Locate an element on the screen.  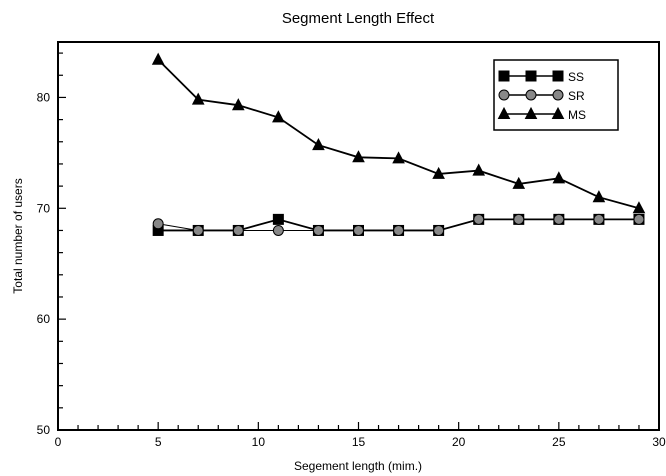
legend: SS SR MS is located at coordinates (556, 95).